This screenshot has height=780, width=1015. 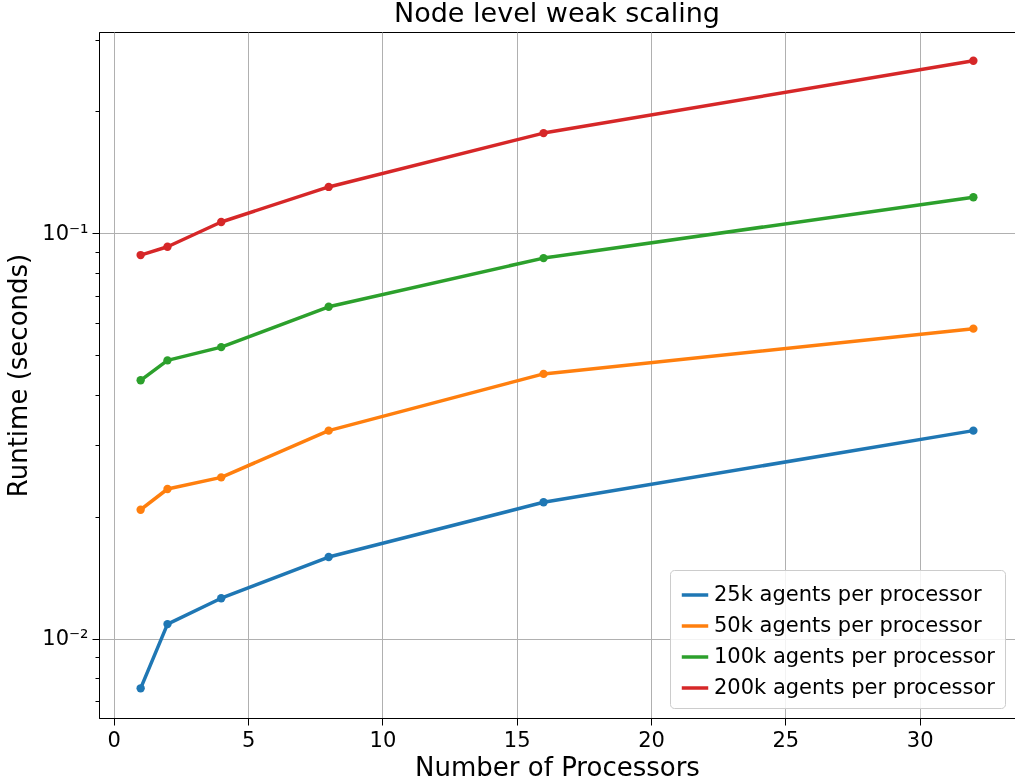 I want to click on y-axis-title: Runtime (seconds), so click(x=18, y=375).